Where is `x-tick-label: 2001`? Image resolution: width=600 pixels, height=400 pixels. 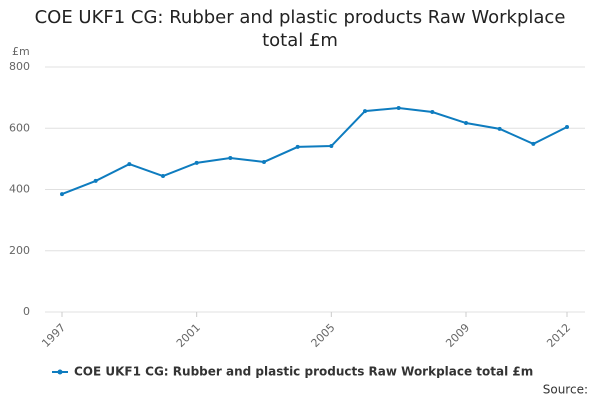
x-tick-label: 2001 is located at coordinates (188, 335).